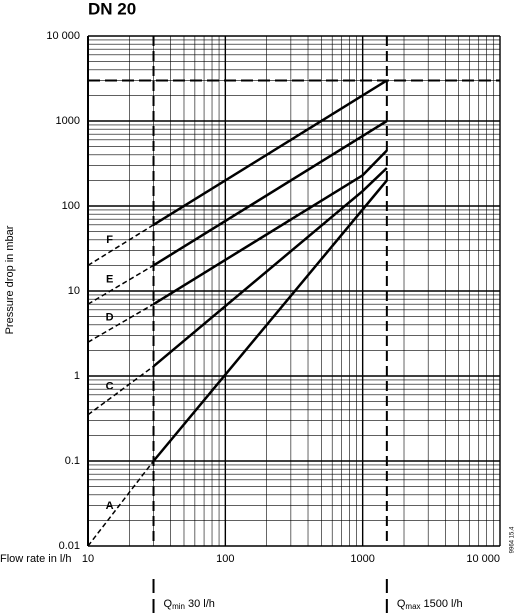 This screenshot has height=613, width=521. Describe the element at coordinates (74, 291) in the screenshot. I see `y-tick-label: 10` at that location.